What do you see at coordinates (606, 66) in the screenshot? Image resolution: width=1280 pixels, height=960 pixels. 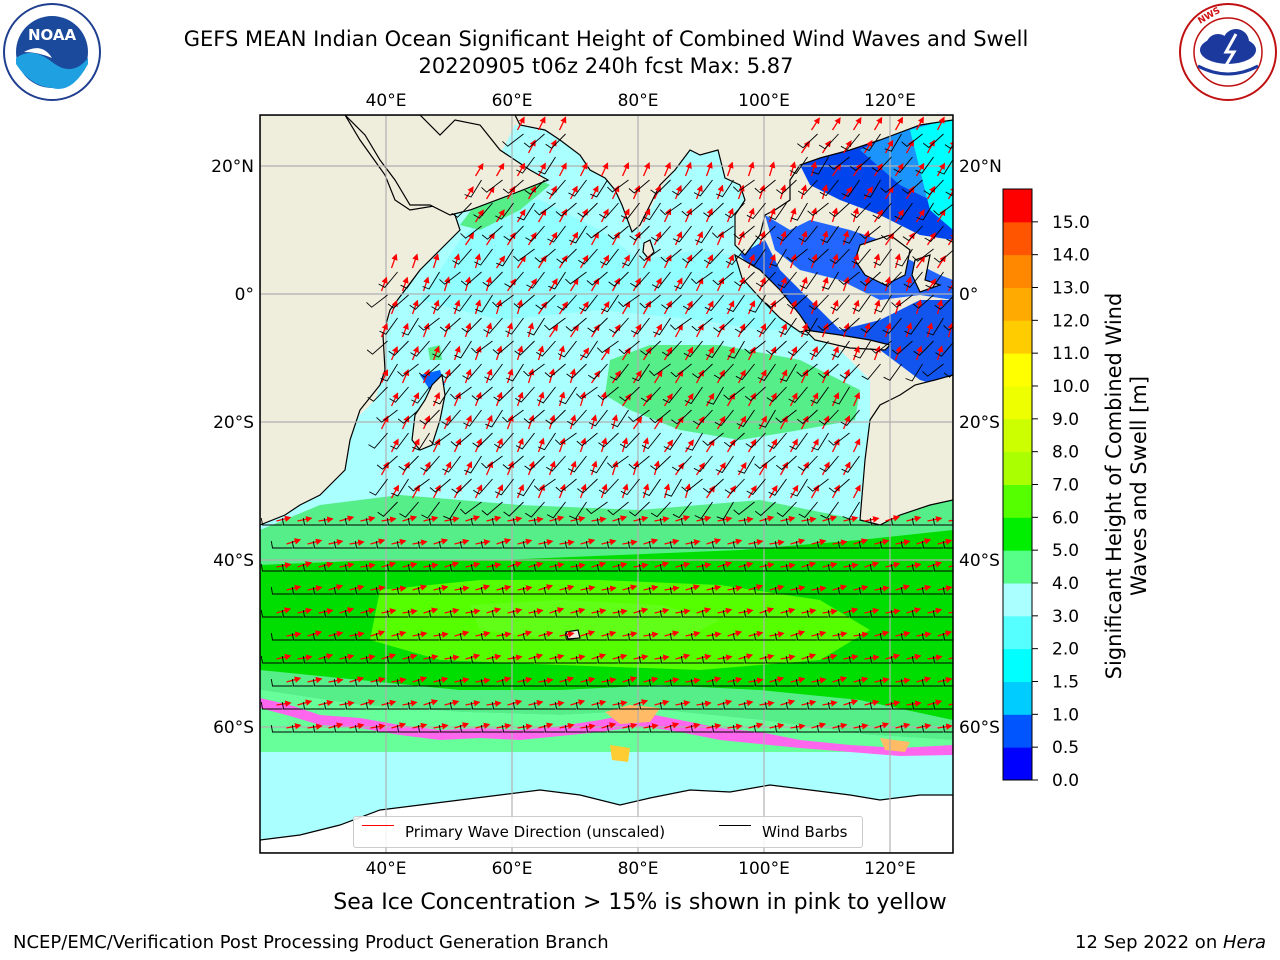 I see `chart-subtitle-forecast: 20220905 t06z 240h fcst Max: 5.87` at bounding box center [606, 66].